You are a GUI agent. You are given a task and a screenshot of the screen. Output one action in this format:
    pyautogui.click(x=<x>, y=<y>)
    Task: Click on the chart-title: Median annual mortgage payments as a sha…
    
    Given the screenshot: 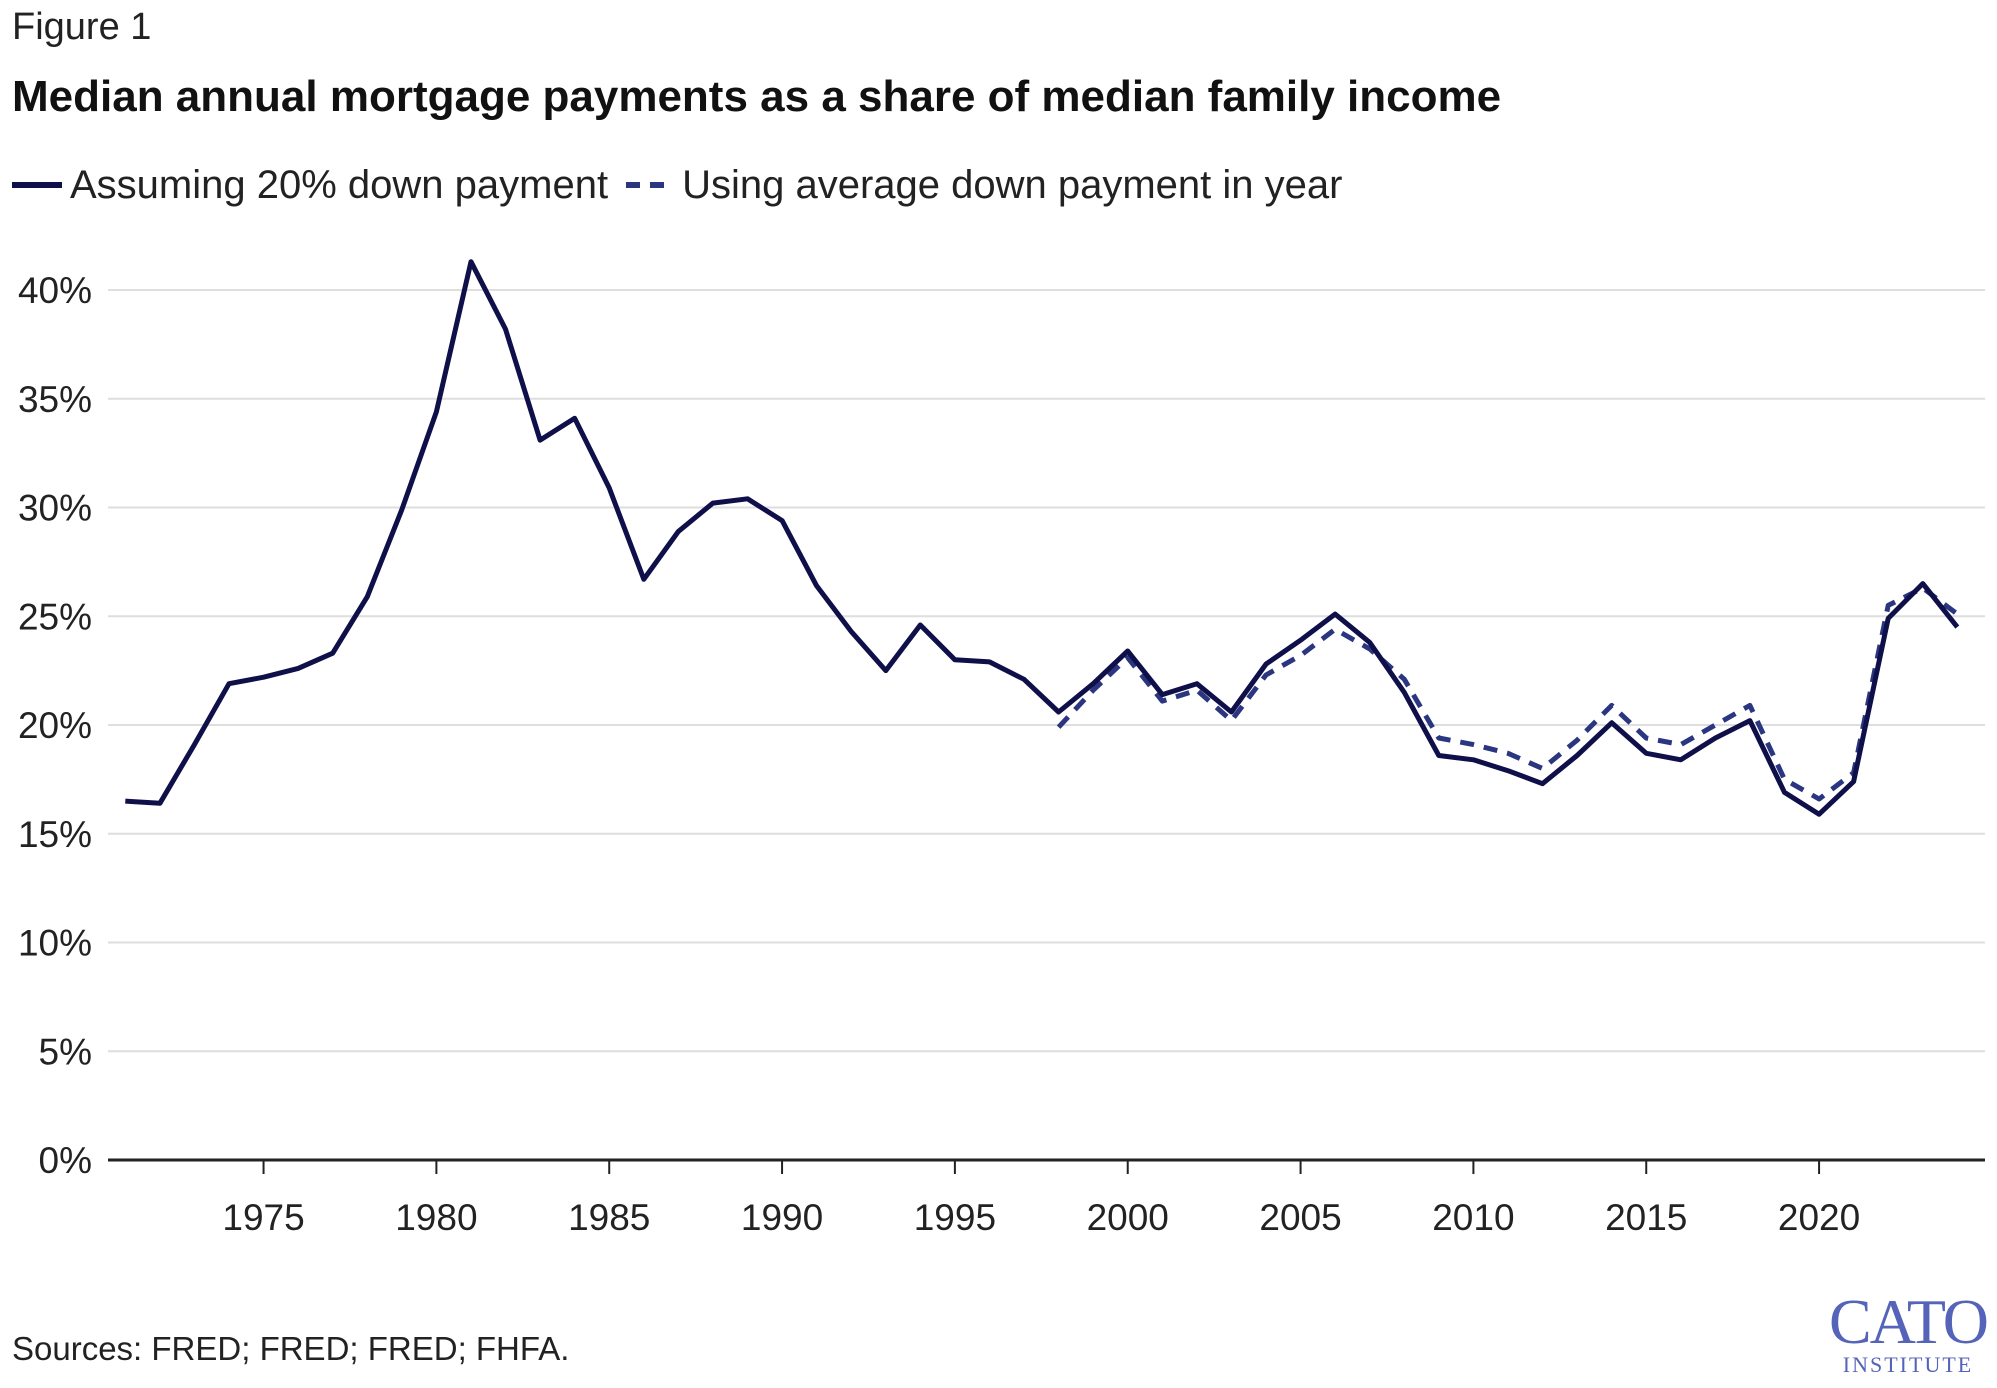 What is the action you would take?
    pyautogui.click(x=757, y=96)
    